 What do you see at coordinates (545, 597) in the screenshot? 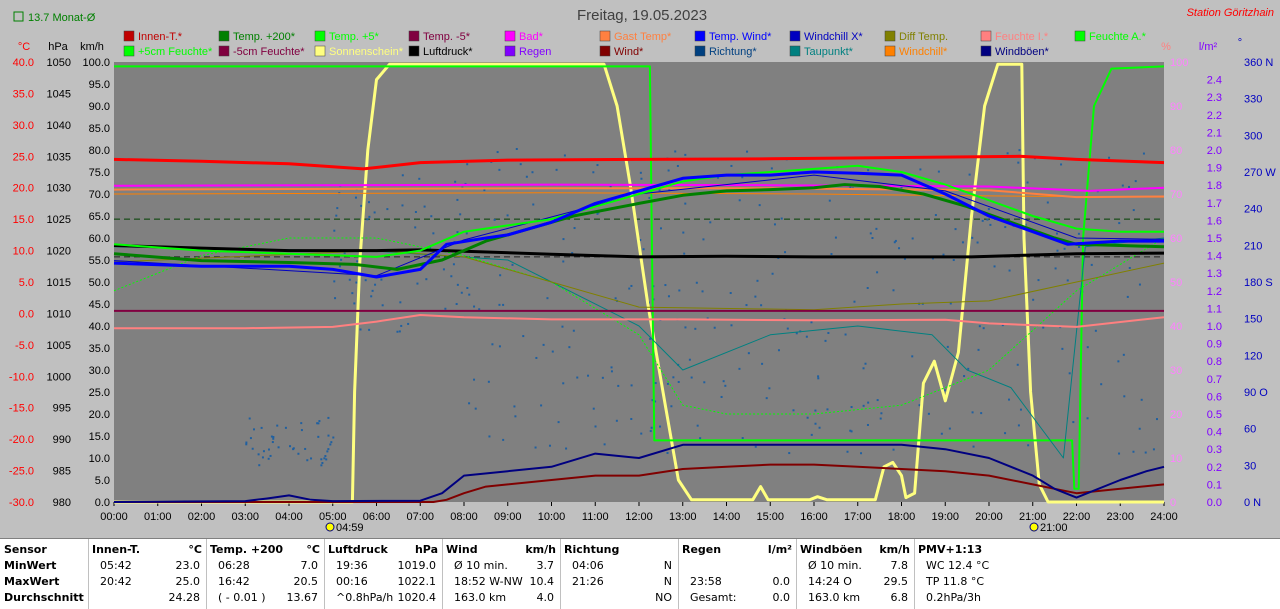
I see `stats-cell-value: 4.0` at bounding box center [545, 597].